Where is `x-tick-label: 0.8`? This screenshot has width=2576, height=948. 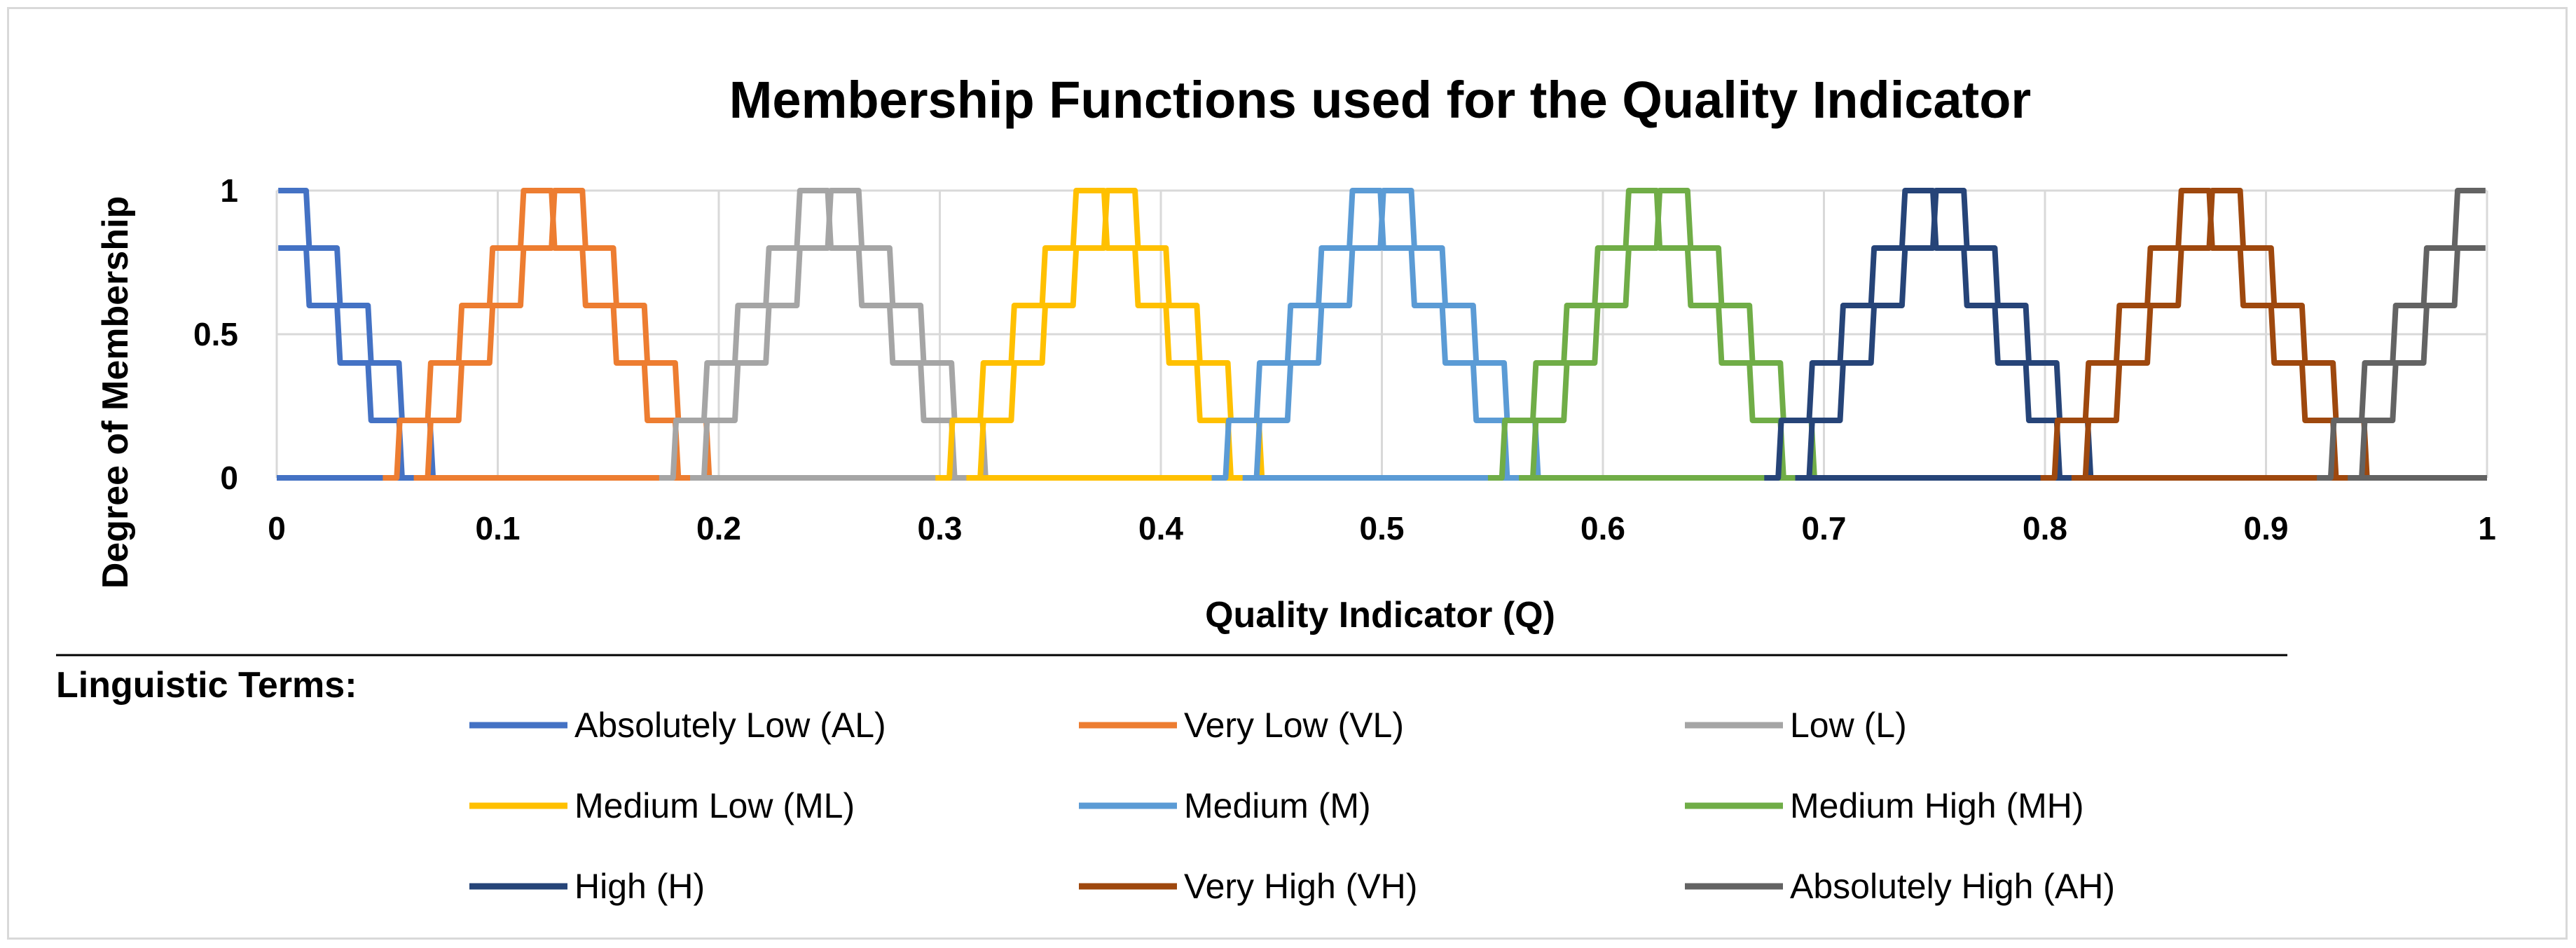
x-tick-label: 0.8 is located at coordinates (2045, 528).